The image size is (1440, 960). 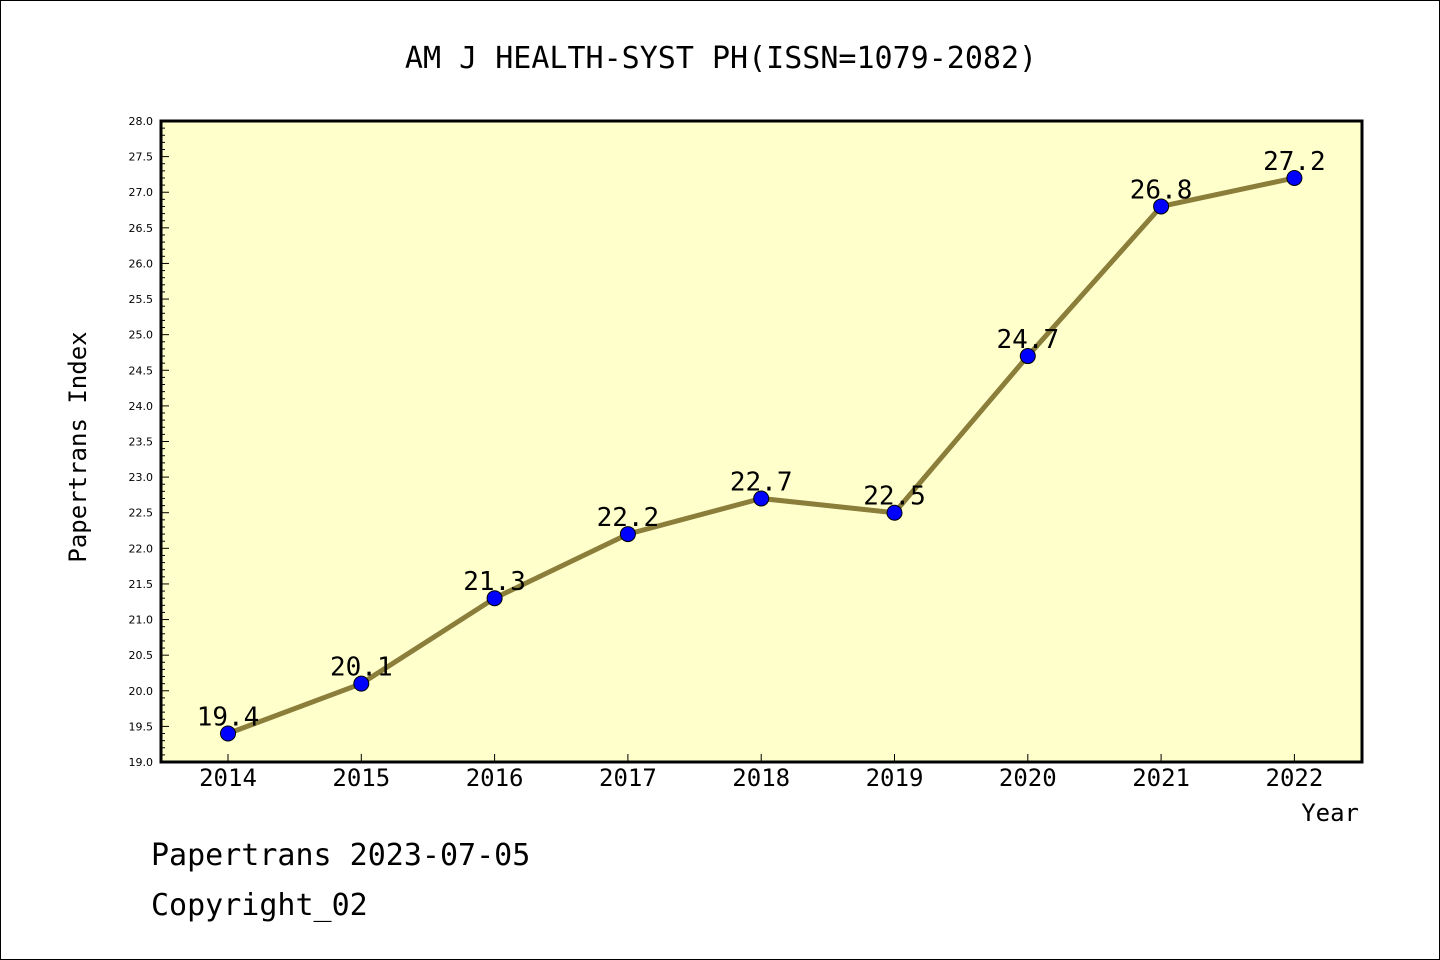 I want to click on x-tick-label: 2019, so click(x=895, y=778).